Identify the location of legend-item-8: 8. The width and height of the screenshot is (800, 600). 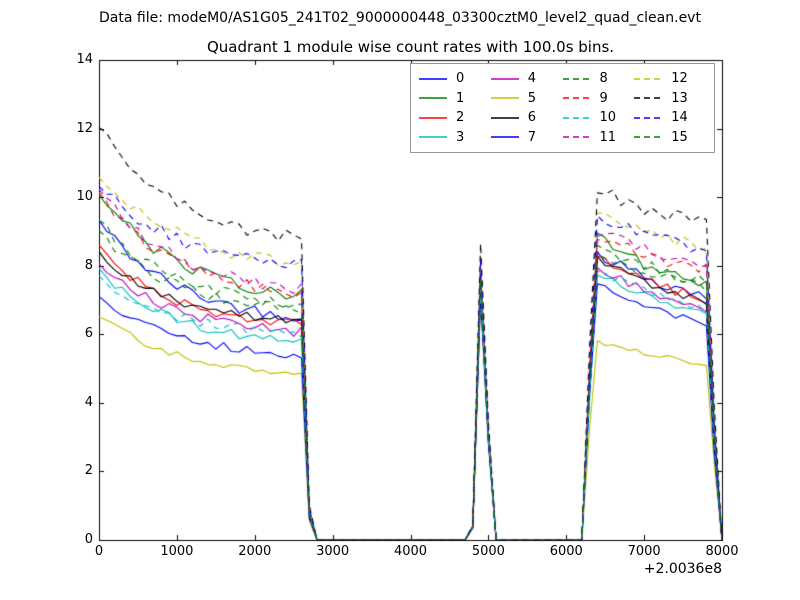
(598, 79).